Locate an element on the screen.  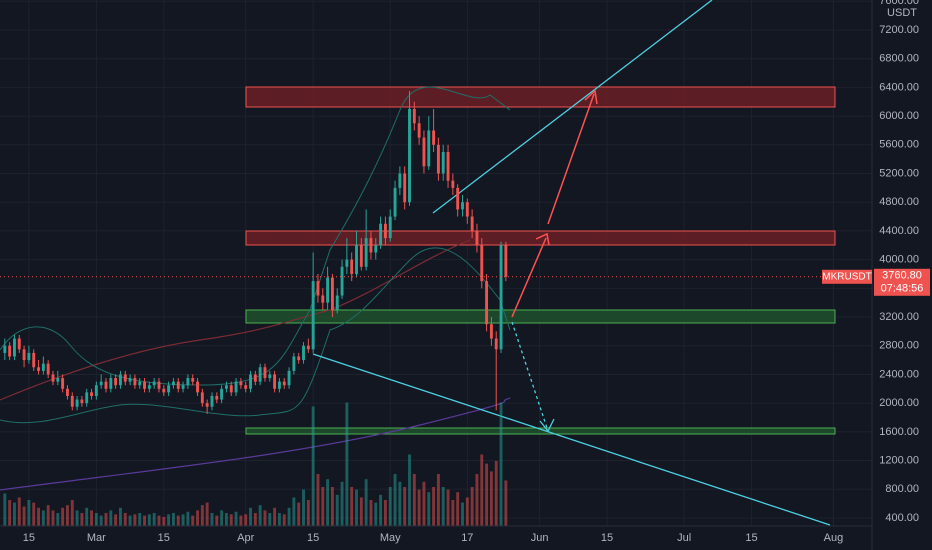
y-tick-label: 6400.00 is located at coordinates (899, 87).